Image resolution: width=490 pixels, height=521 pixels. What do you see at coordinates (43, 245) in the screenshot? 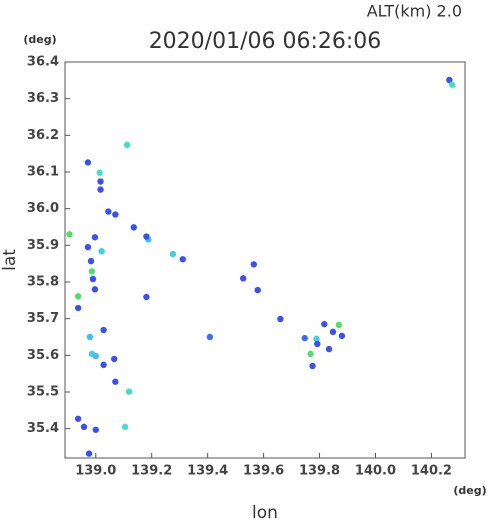
I see `y-tick-label: 35.9` at bounding box center [43, 245].